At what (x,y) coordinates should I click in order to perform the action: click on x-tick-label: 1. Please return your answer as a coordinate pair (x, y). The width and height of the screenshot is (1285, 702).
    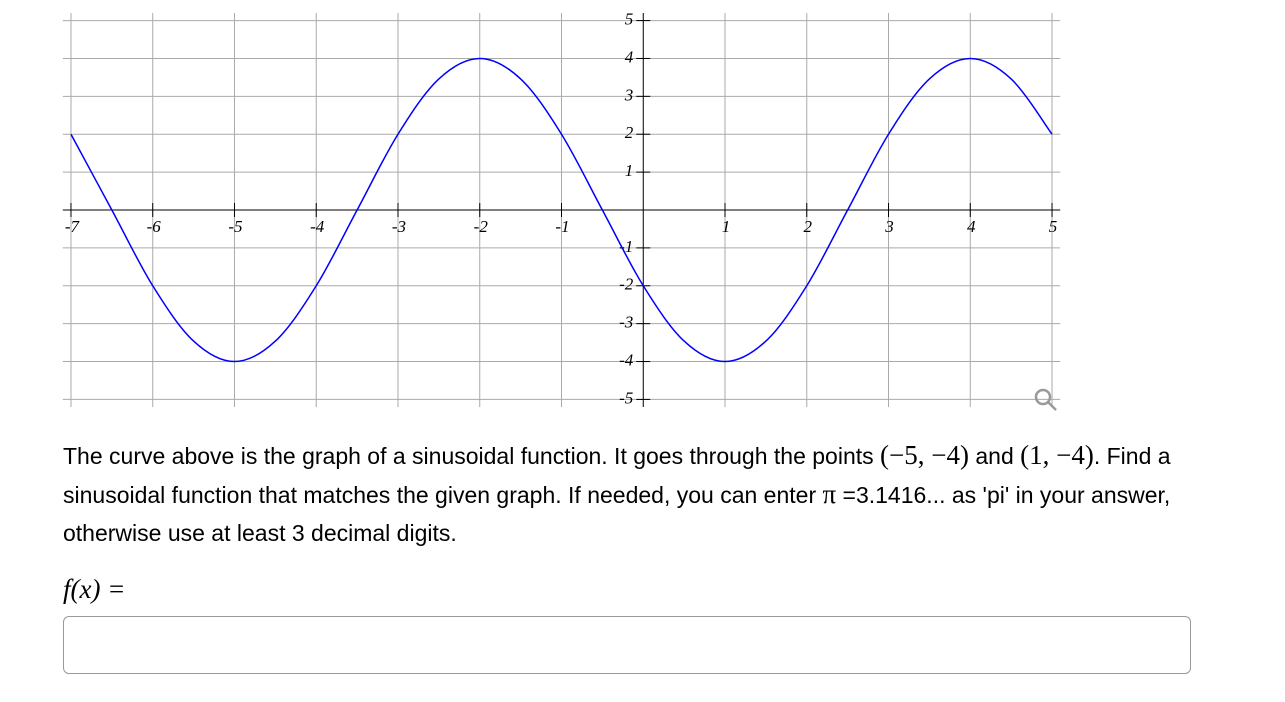
    Looking at the image, I should click on (726, 226).